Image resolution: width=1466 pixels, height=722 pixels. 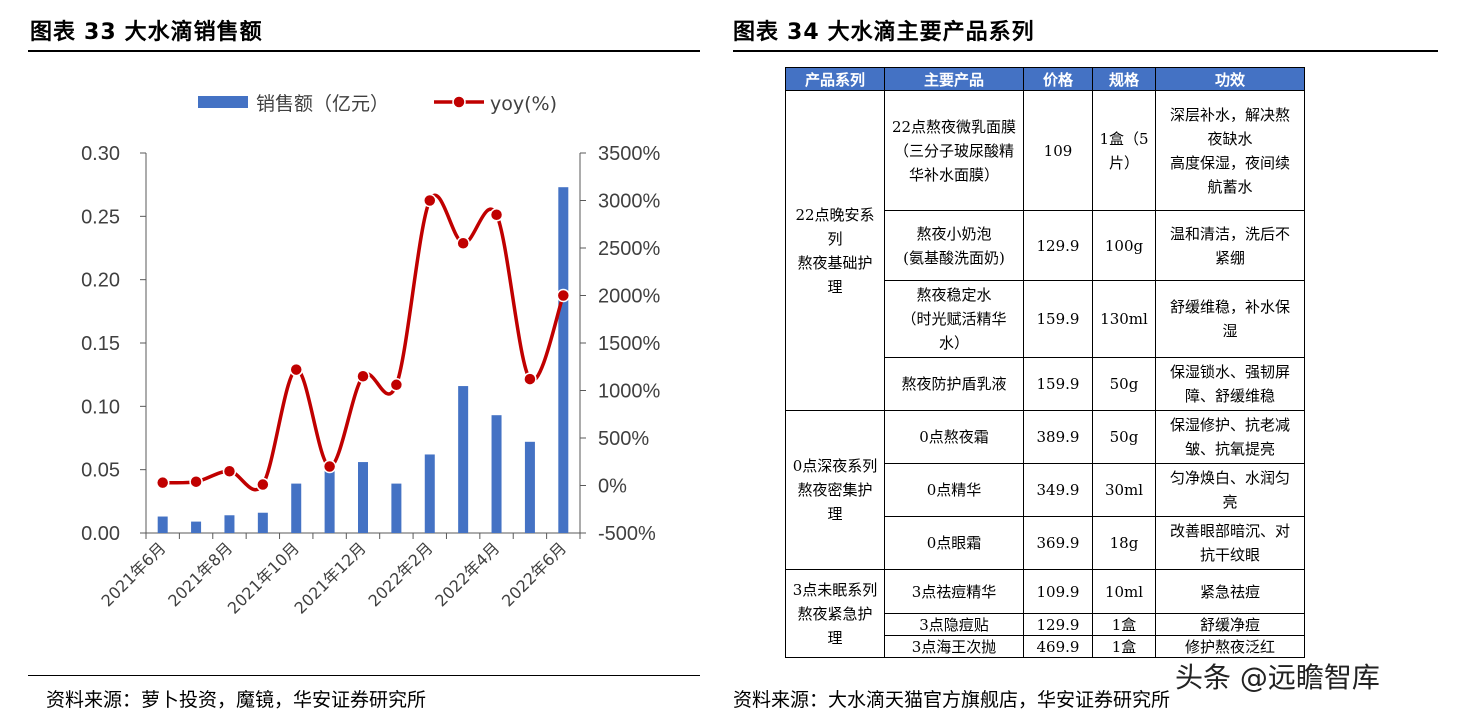 What do you see at coordinates (1124, 490) in the screenshot?
I see `spec-cell: 30ml` at bounding box center [1124, 490].